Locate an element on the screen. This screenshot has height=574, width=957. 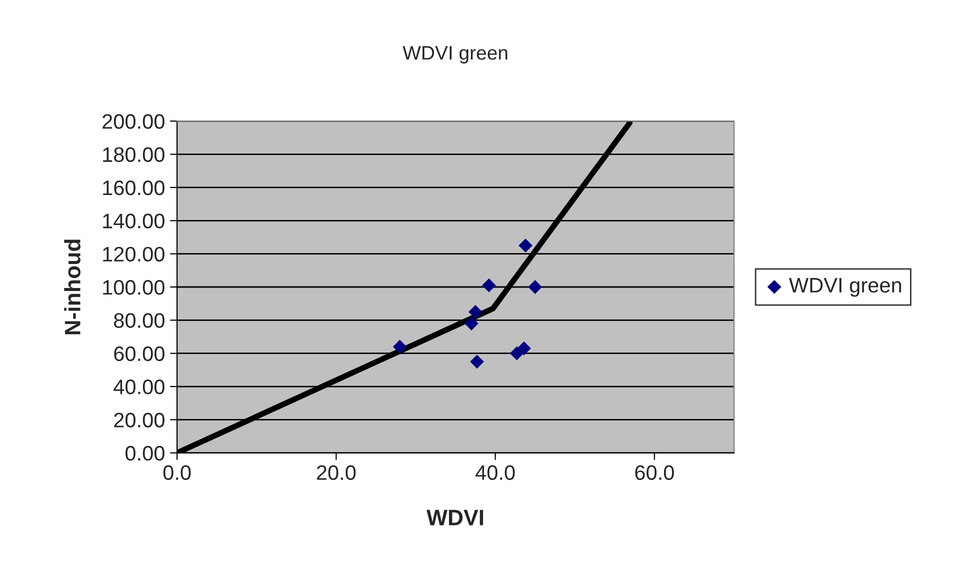
y-tick-label: 140.00 is located at coordinates (133, 221).